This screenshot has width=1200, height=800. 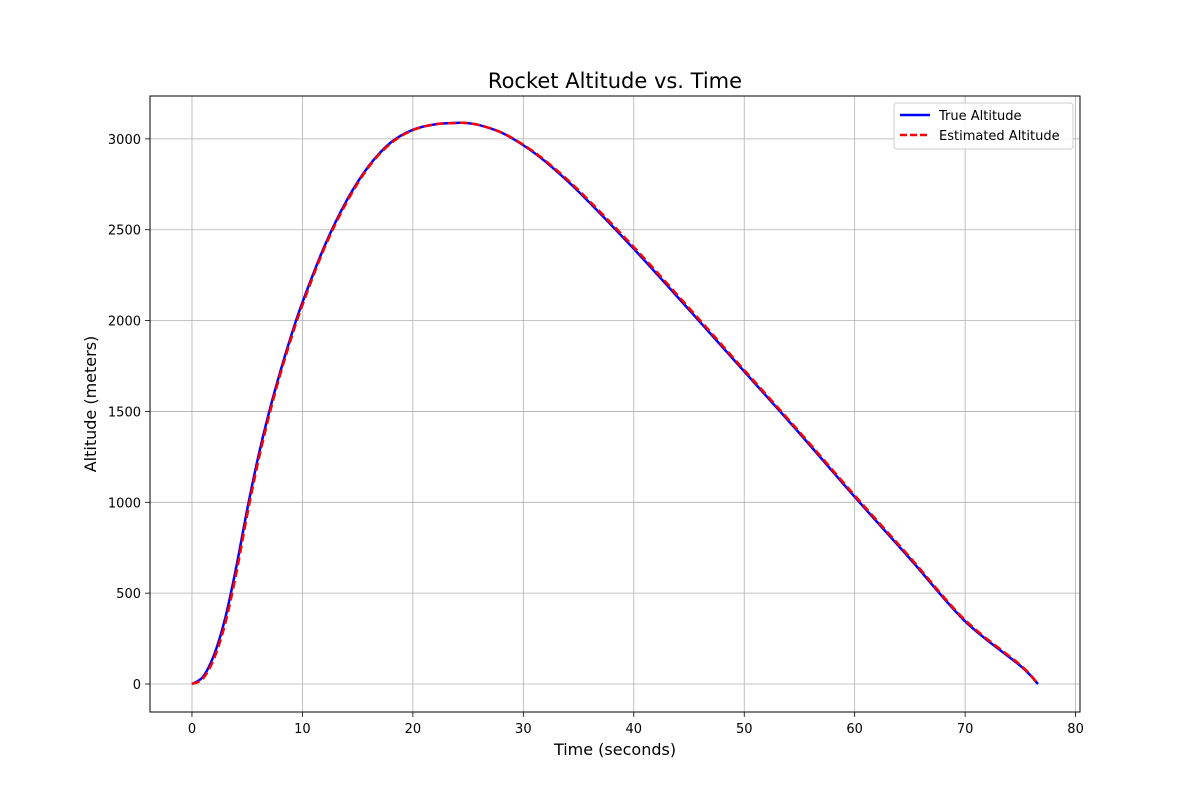 What do you see at coordinates (192, 729) in the screenshot?
I see `x-tick-label-0: 0` at bounding box center [192, 729].